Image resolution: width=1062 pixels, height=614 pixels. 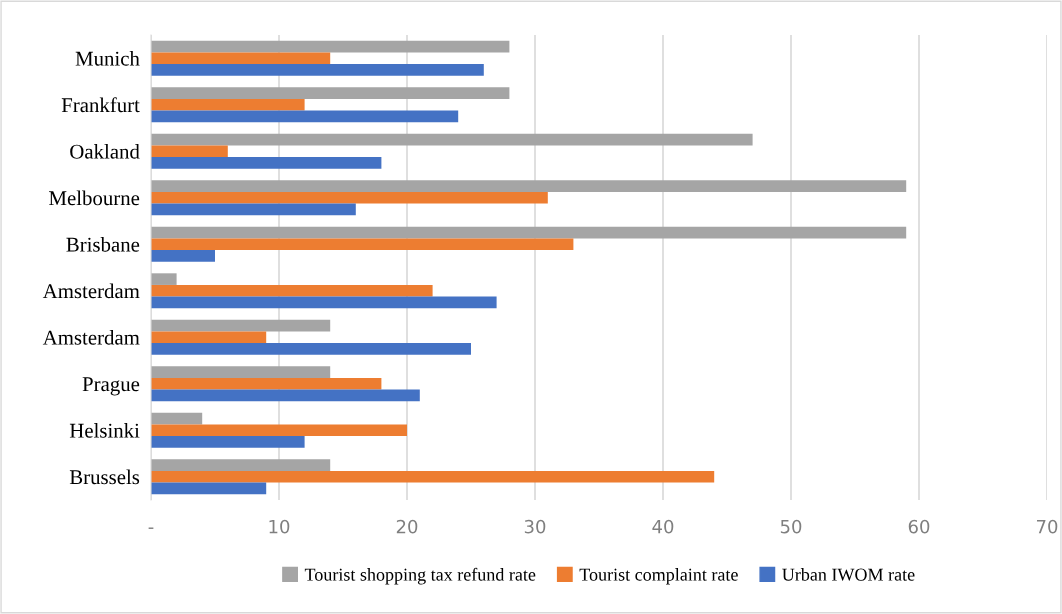 I want to click on x-tick-label: 60, so click(x=919, y=526).